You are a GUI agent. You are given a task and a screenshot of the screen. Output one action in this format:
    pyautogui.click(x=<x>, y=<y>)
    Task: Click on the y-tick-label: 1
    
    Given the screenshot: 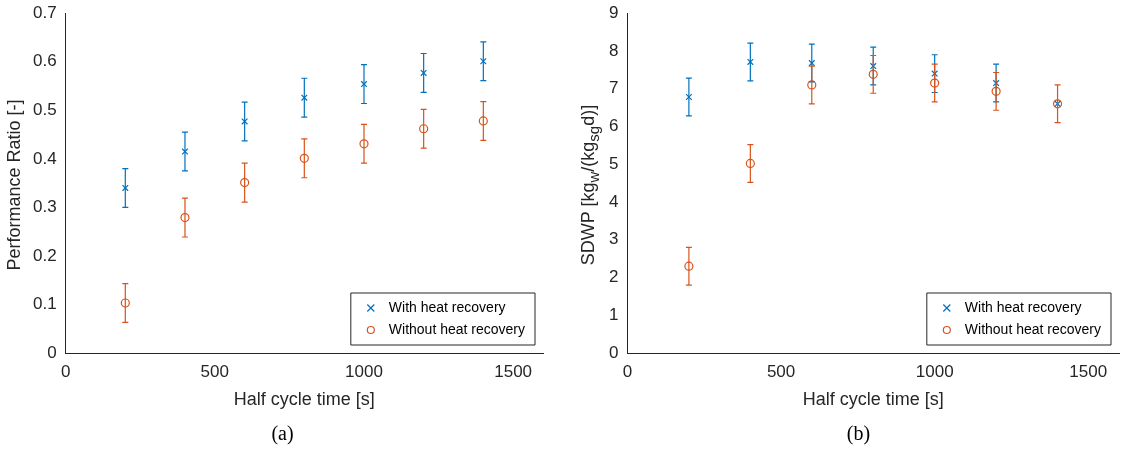 What is the action you would take?
    pyautogui.click(x=613, y=314)
    